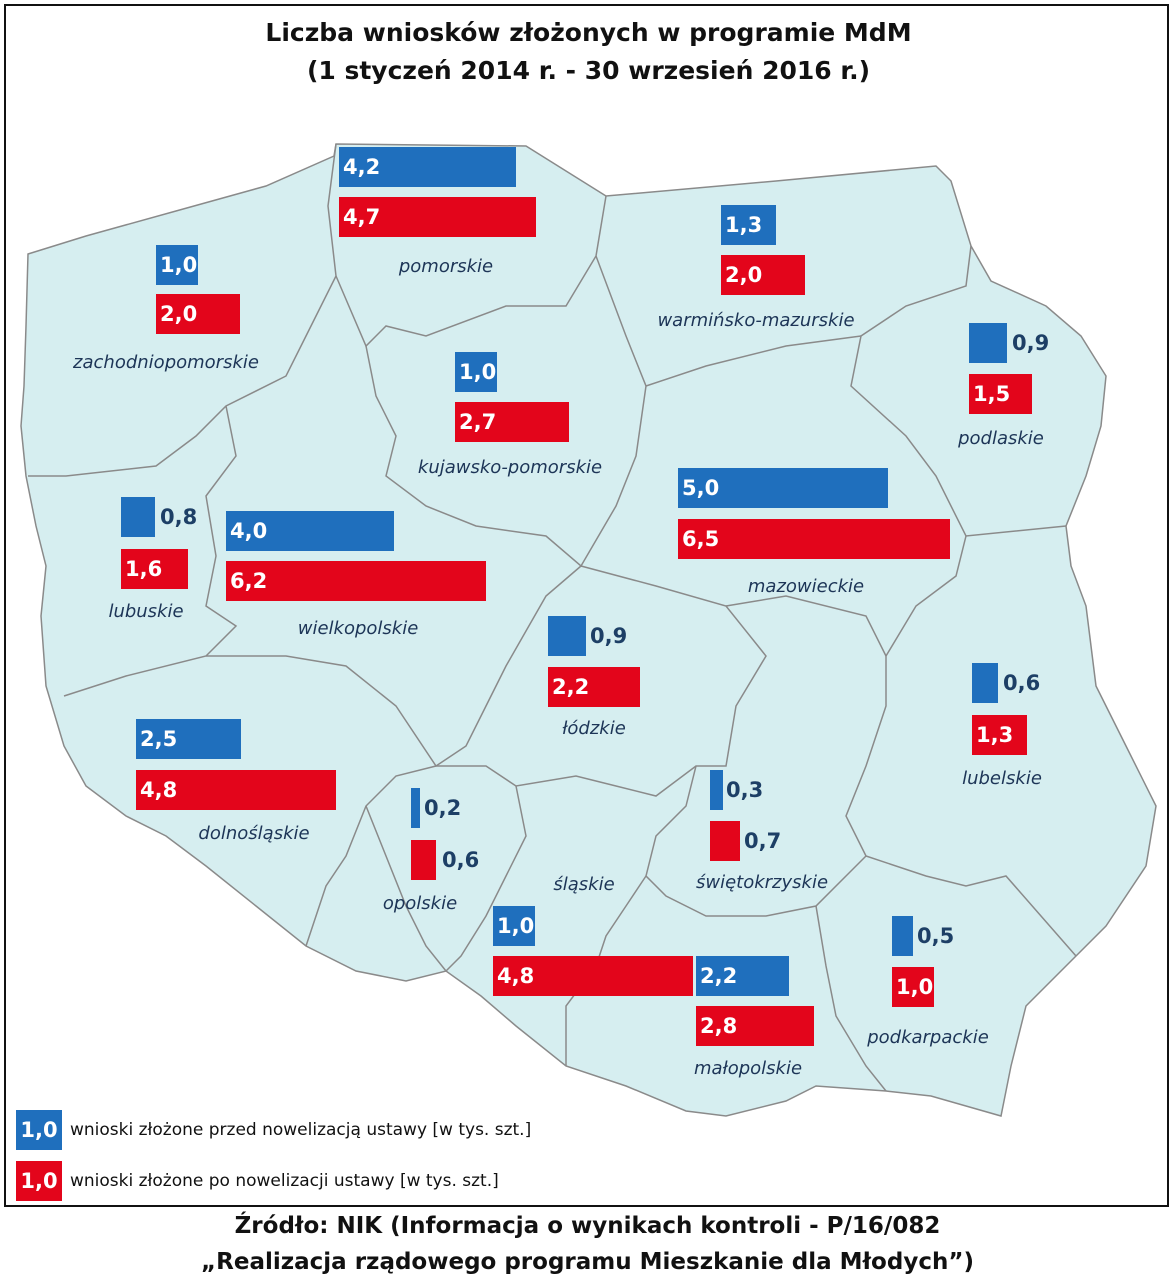 Image resolution: width=1175 pixels, height=1285 pixels. I want to click on region-label-warminsko-mazurskie: warmińsko-mazurskie, so click(756, 320).